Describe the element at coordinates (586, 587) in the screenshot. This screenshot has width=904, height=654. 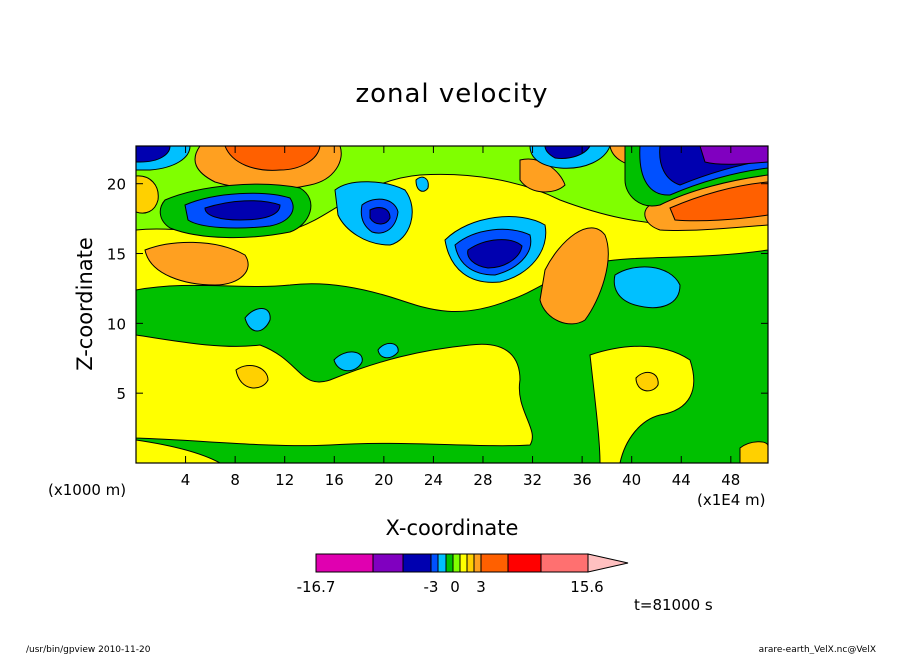
I see `colorbar-max-label: 15.6` at that location.